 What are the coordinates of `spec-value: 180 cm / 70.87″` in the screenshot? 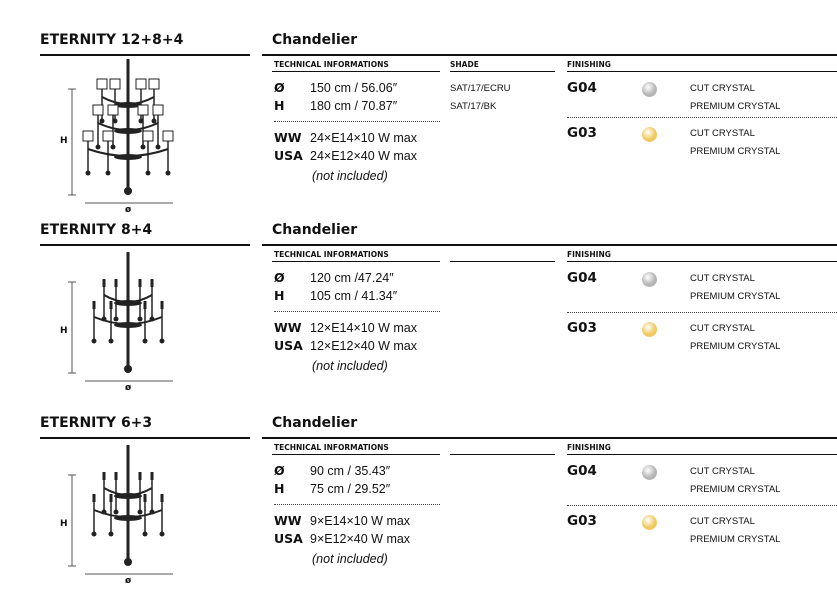 It's located at (354, 106).